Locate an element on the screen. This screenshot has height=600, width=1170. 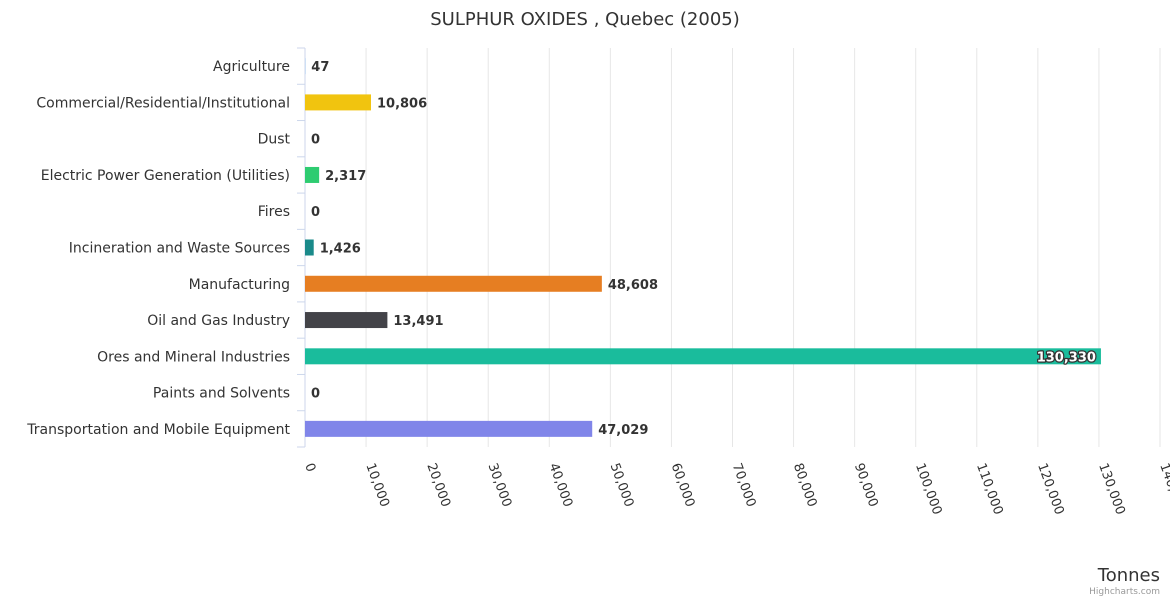
category-label: Manufacturing is located at coordinates (239, 285).